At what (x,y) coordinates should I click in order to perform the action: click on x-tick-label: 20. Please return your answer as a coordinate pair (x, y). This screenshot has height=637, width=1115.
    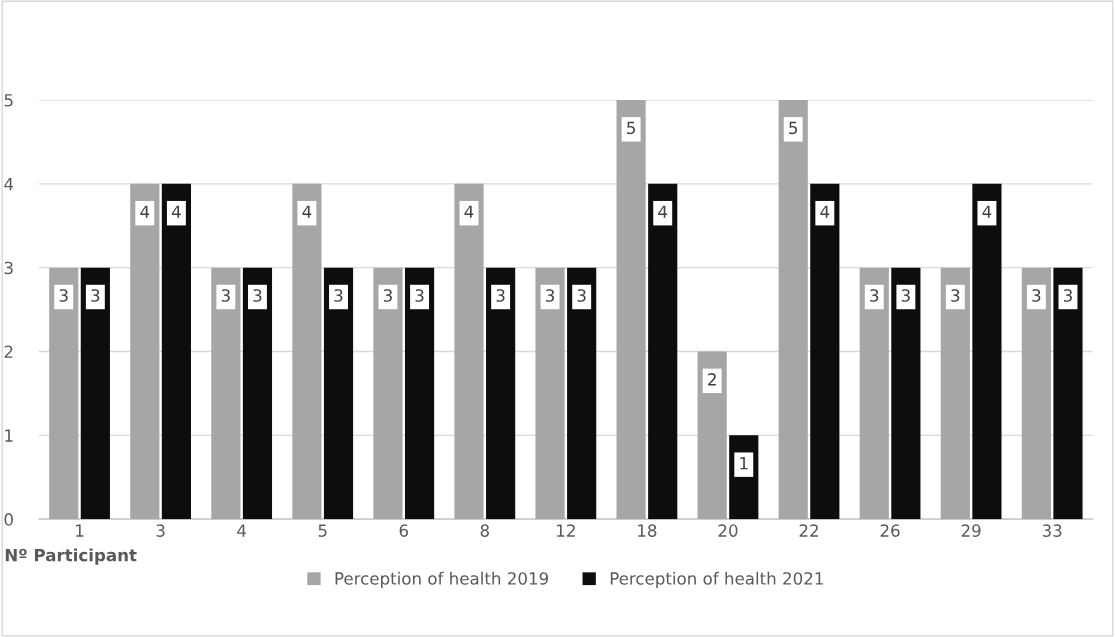
    Looking at the image, I should click on (728, 530).